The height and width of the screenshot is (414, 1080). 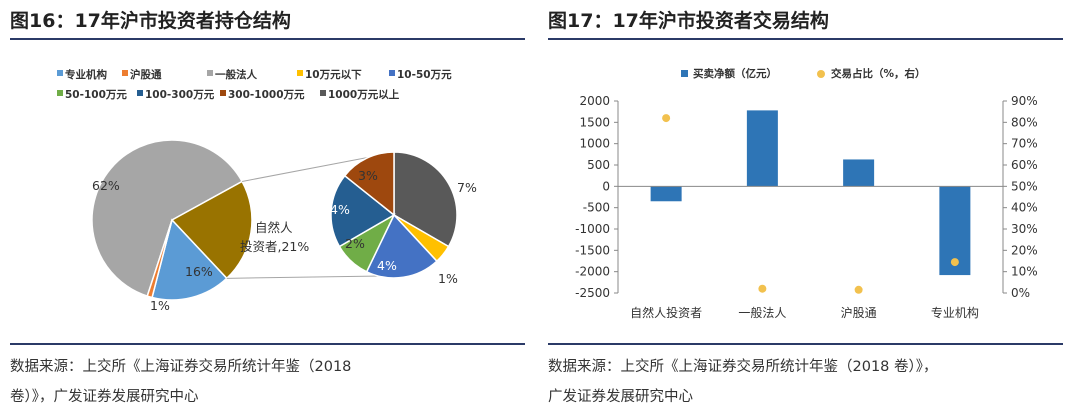 I want to click on slice-label: 16%, so click(x=199, y=271).